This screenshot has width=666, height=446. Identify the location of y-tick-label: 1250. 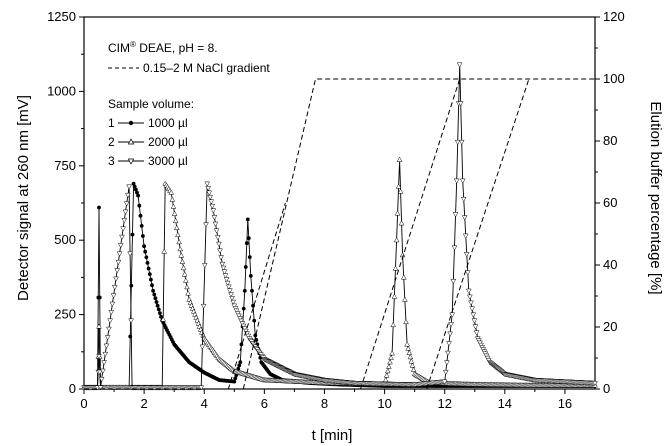
(61, 16).